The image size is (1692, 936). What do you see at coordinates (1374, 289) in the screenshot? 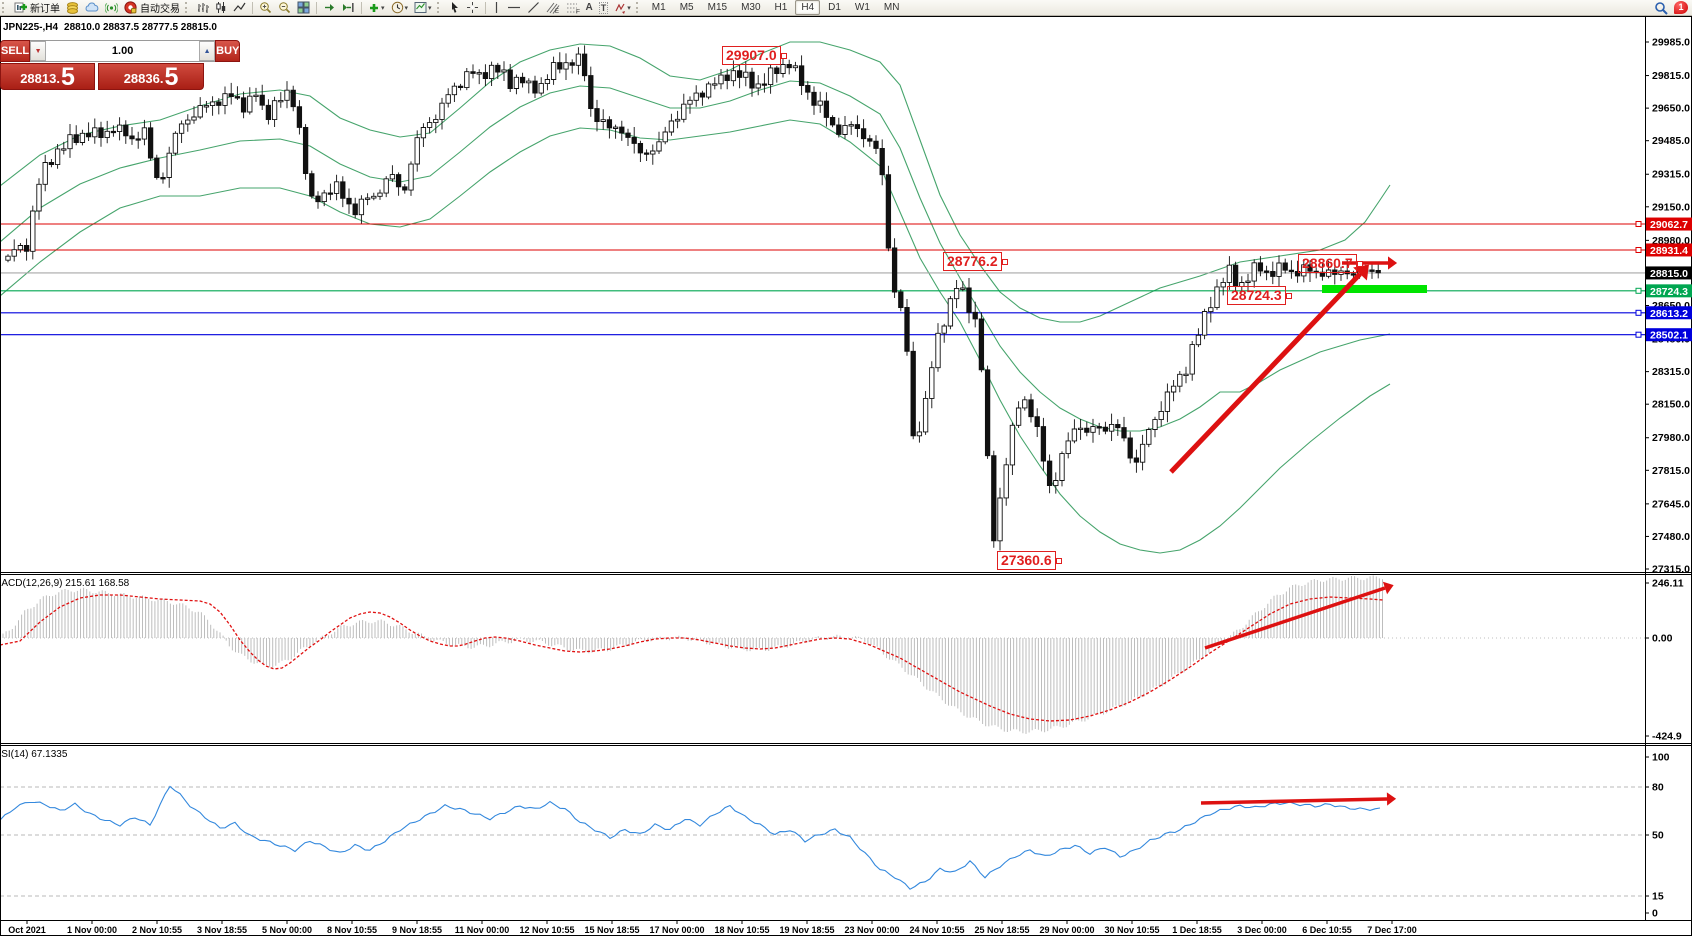
I see `green-highlight-bar` at bounding box center [1374, 289].